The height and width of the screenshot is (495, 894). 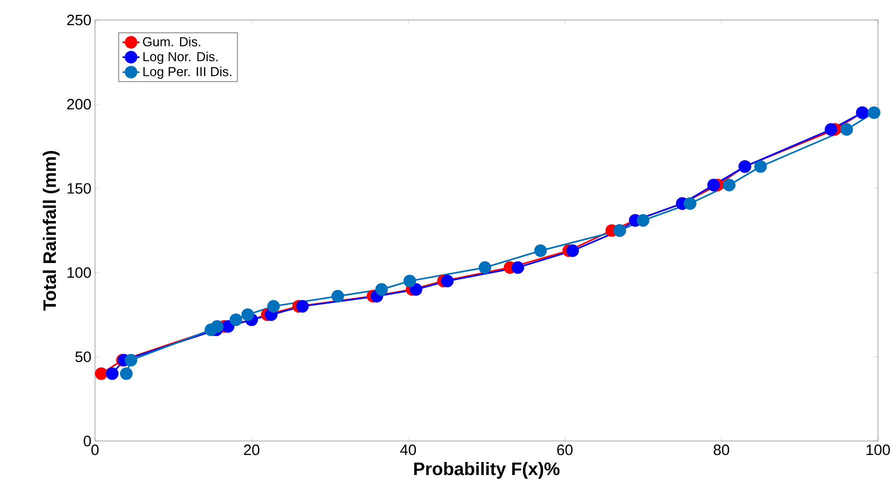 What do you see at coordinates (51, 231) in the screenshot?
I see `y-axis-title: Total Rainfall (mm)` at bounding box center [51, 231].